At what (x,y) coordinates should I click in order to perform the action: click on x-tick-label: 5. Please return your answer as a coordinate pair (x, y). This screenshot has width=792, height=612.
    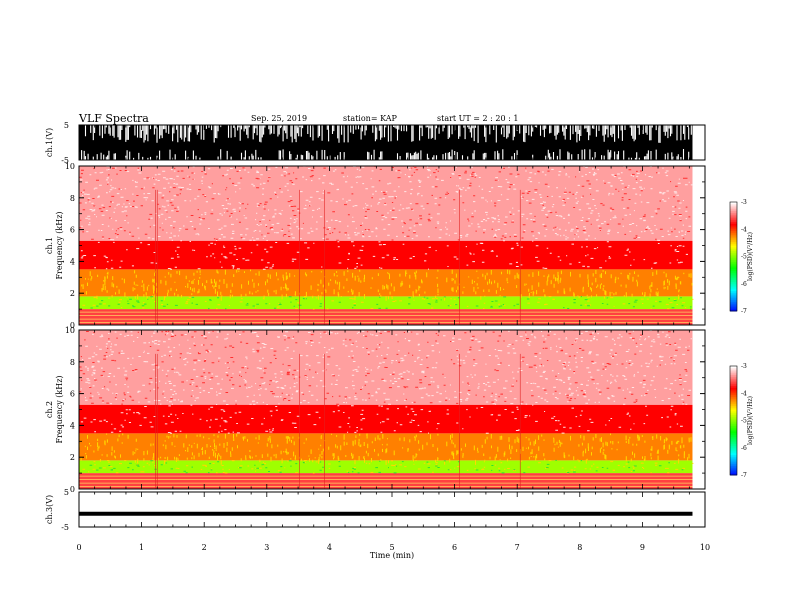
    Looking at the image, I should click on (391, 547).